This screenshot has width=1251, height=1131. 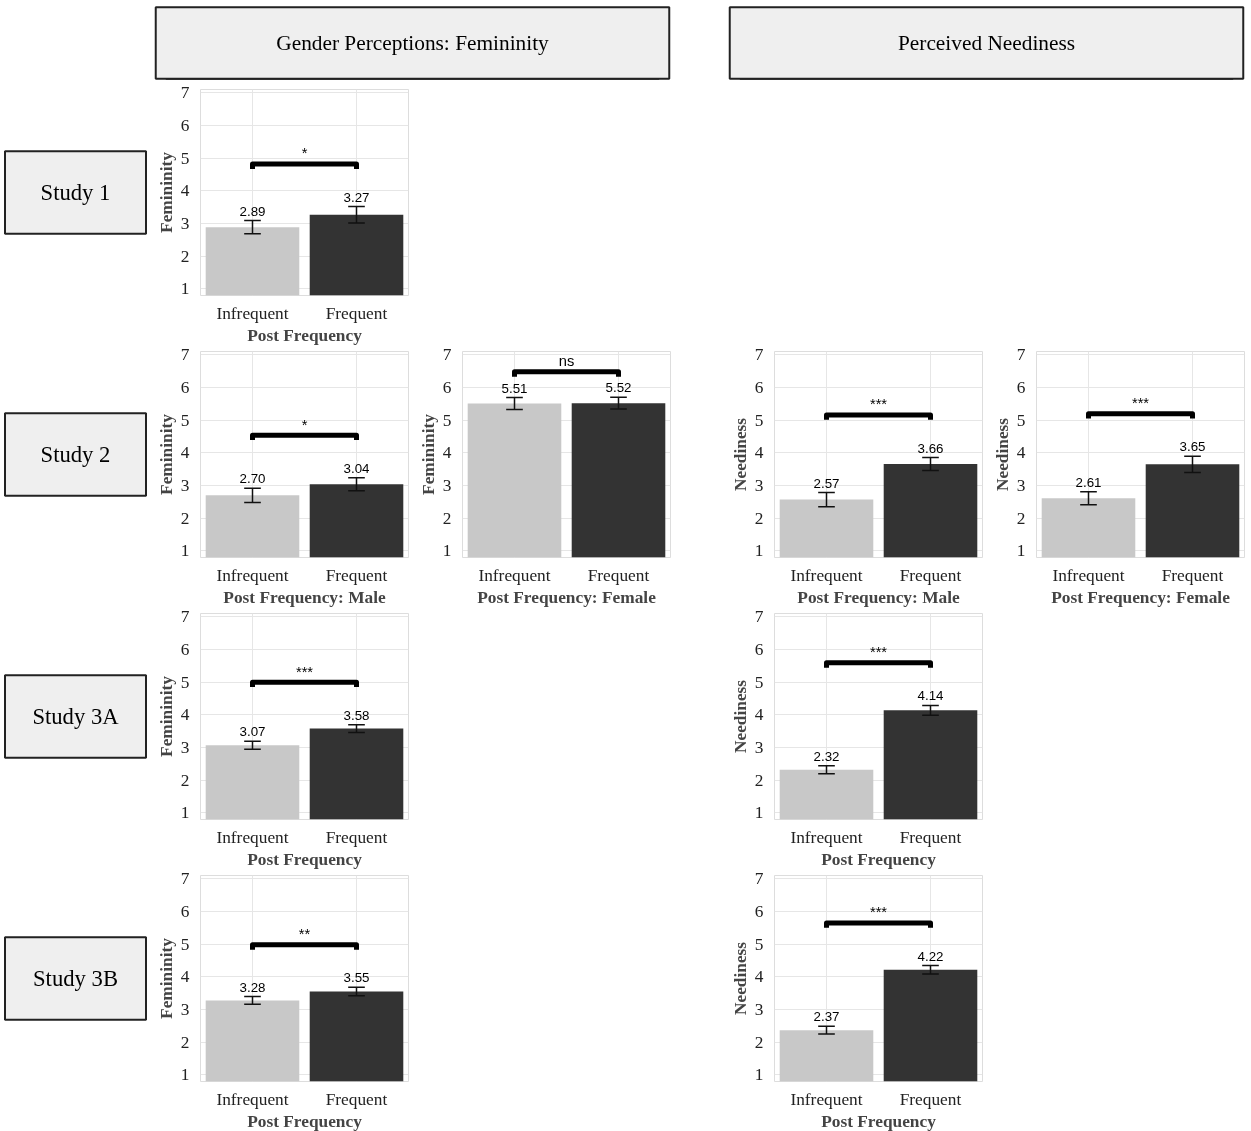 What do you see at coordinates (514, 388) in the screenshot?
I see `data-label: 5.51` at bounding box center [514, 388].